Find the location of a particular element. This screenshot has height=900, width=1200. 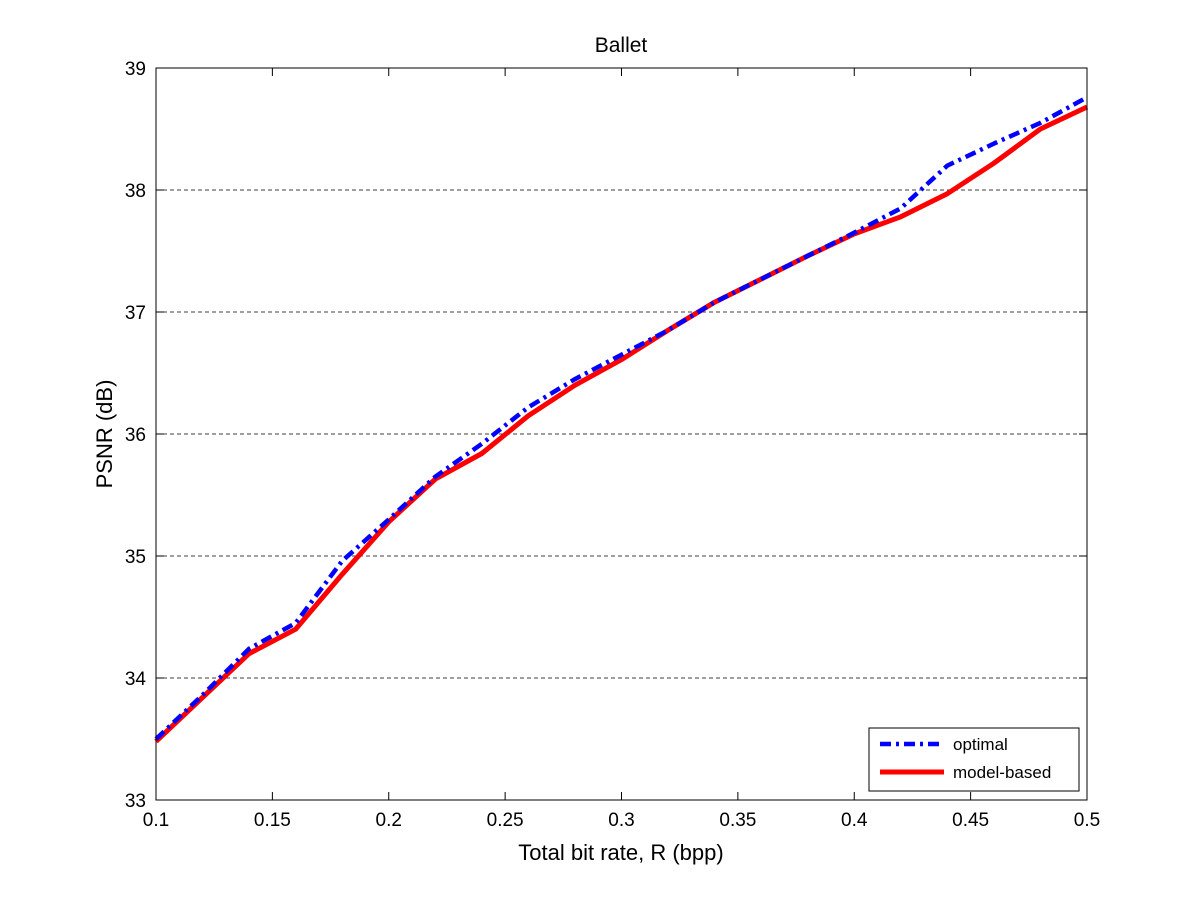

legend-box is located at coordinates (974, 759).